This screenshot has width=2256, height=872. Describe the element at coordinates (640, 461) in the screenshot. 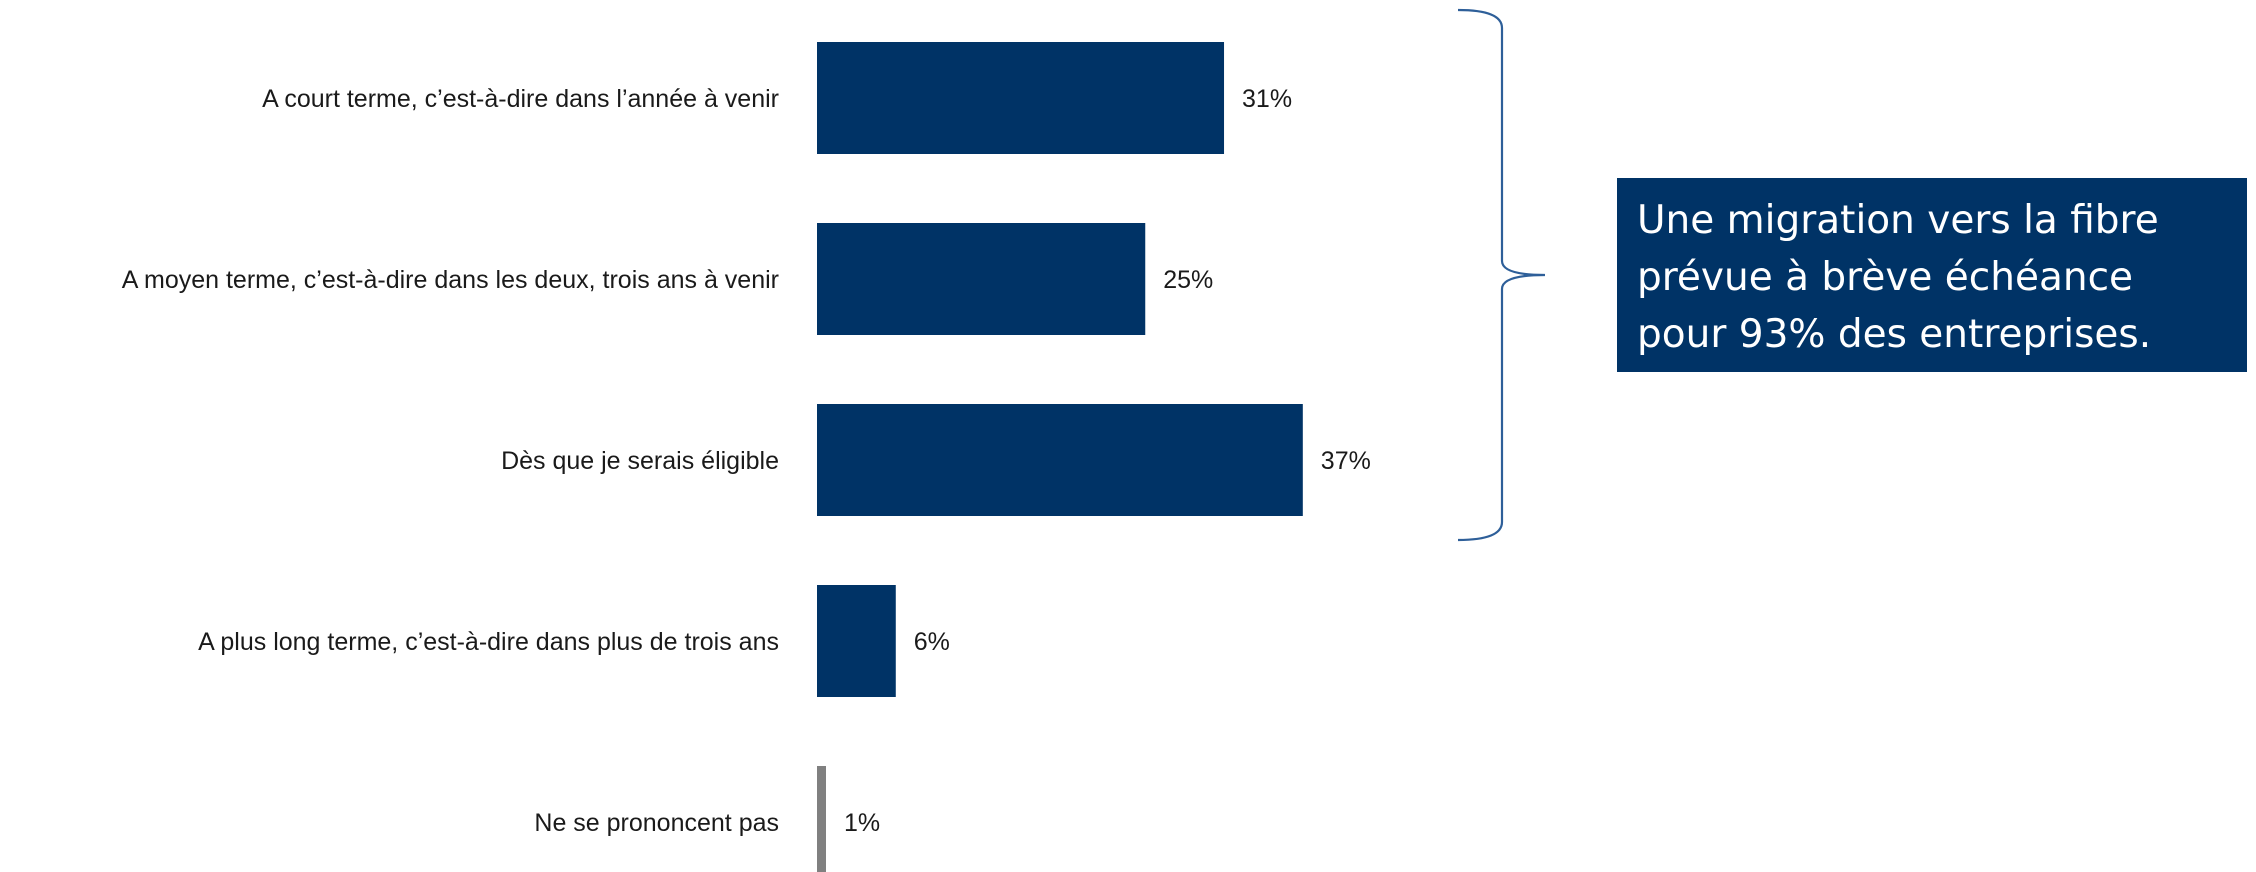

I see `category-label: Dès que je serais éligible` at that location.